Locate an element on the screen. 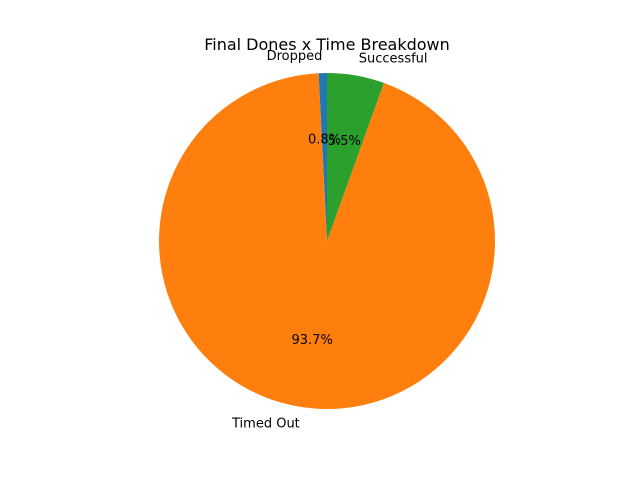 The image size is (640, 485). slice-label: Successful is located at coordinates (393, 58).